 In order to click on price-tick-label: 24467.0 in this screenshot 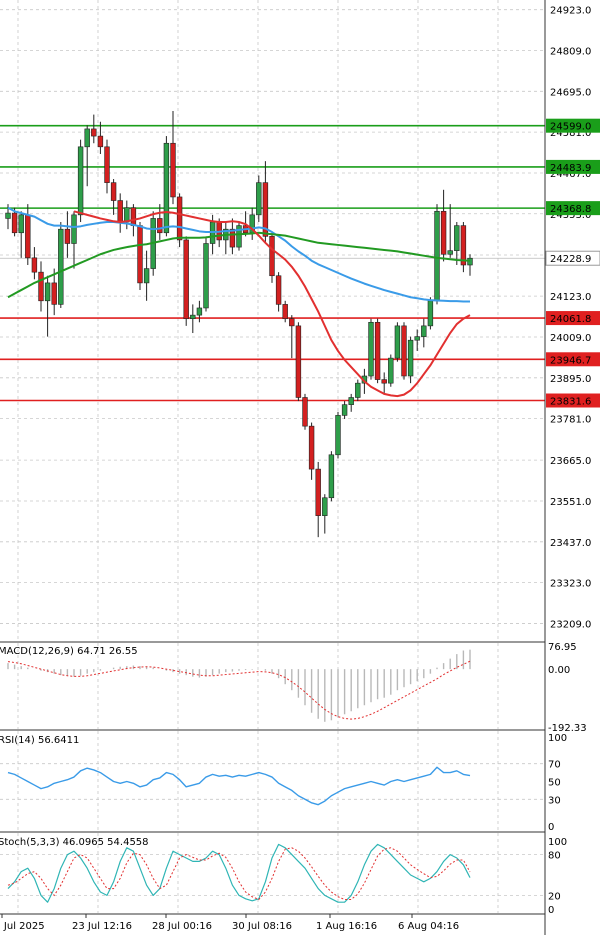, I will do `click(570, 174)`.